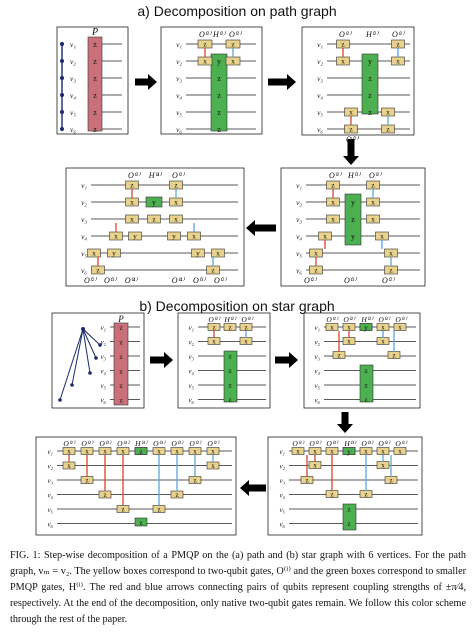  What do you see at coordinates (179, 112) in the screenshot?
I see `panel-a2-vertex-label: v₅` at bounding box center [179, 112].